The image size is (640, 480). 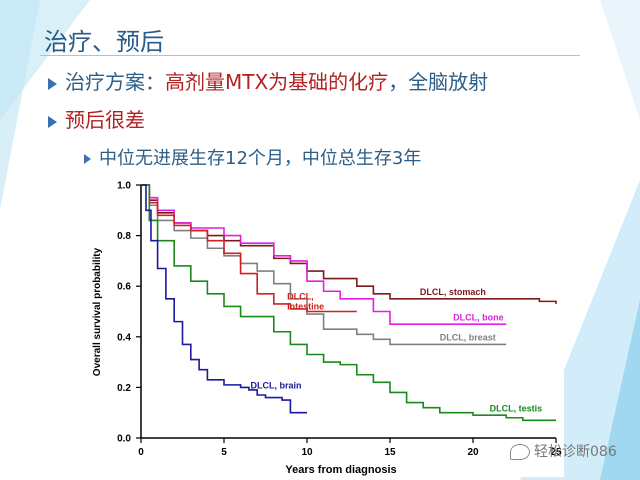 I want to click on watermark: 轻松诊断086, so click(x=563, y=451).